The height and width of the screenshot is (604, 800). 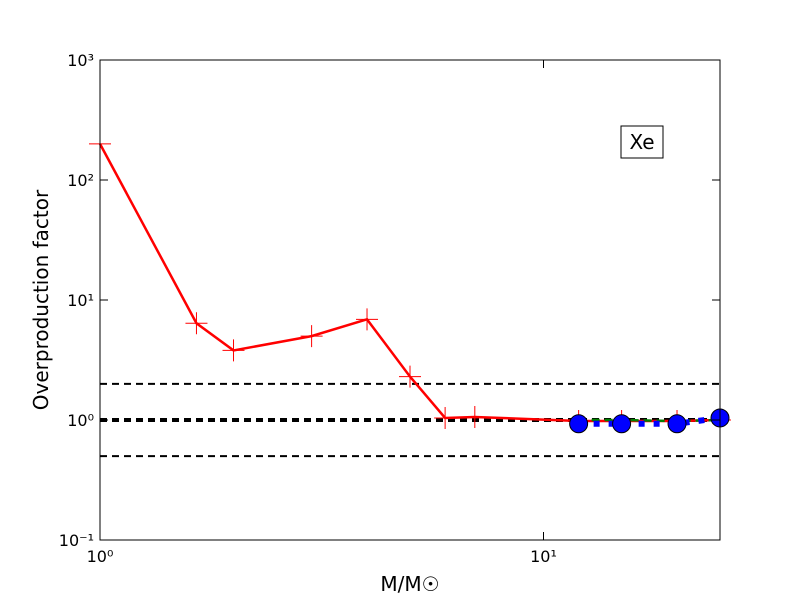 What do you see at coordinates (41, 299) in the screenshot?
I see `y-axis-label: Overproduction factor` at bounding box center [41, 299].